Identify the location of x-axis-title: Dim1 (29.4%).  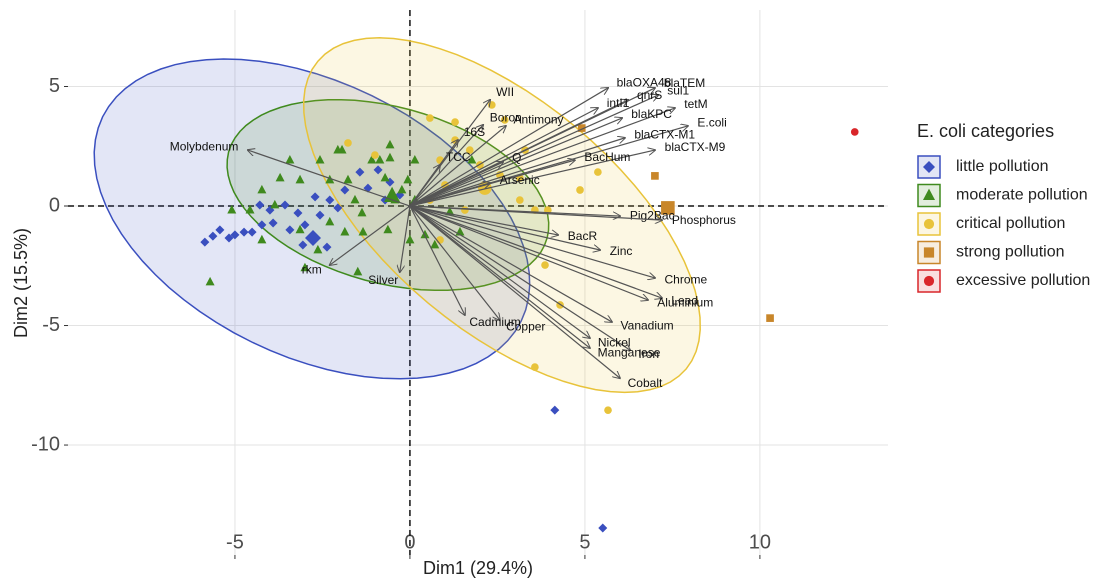
(478, 568).